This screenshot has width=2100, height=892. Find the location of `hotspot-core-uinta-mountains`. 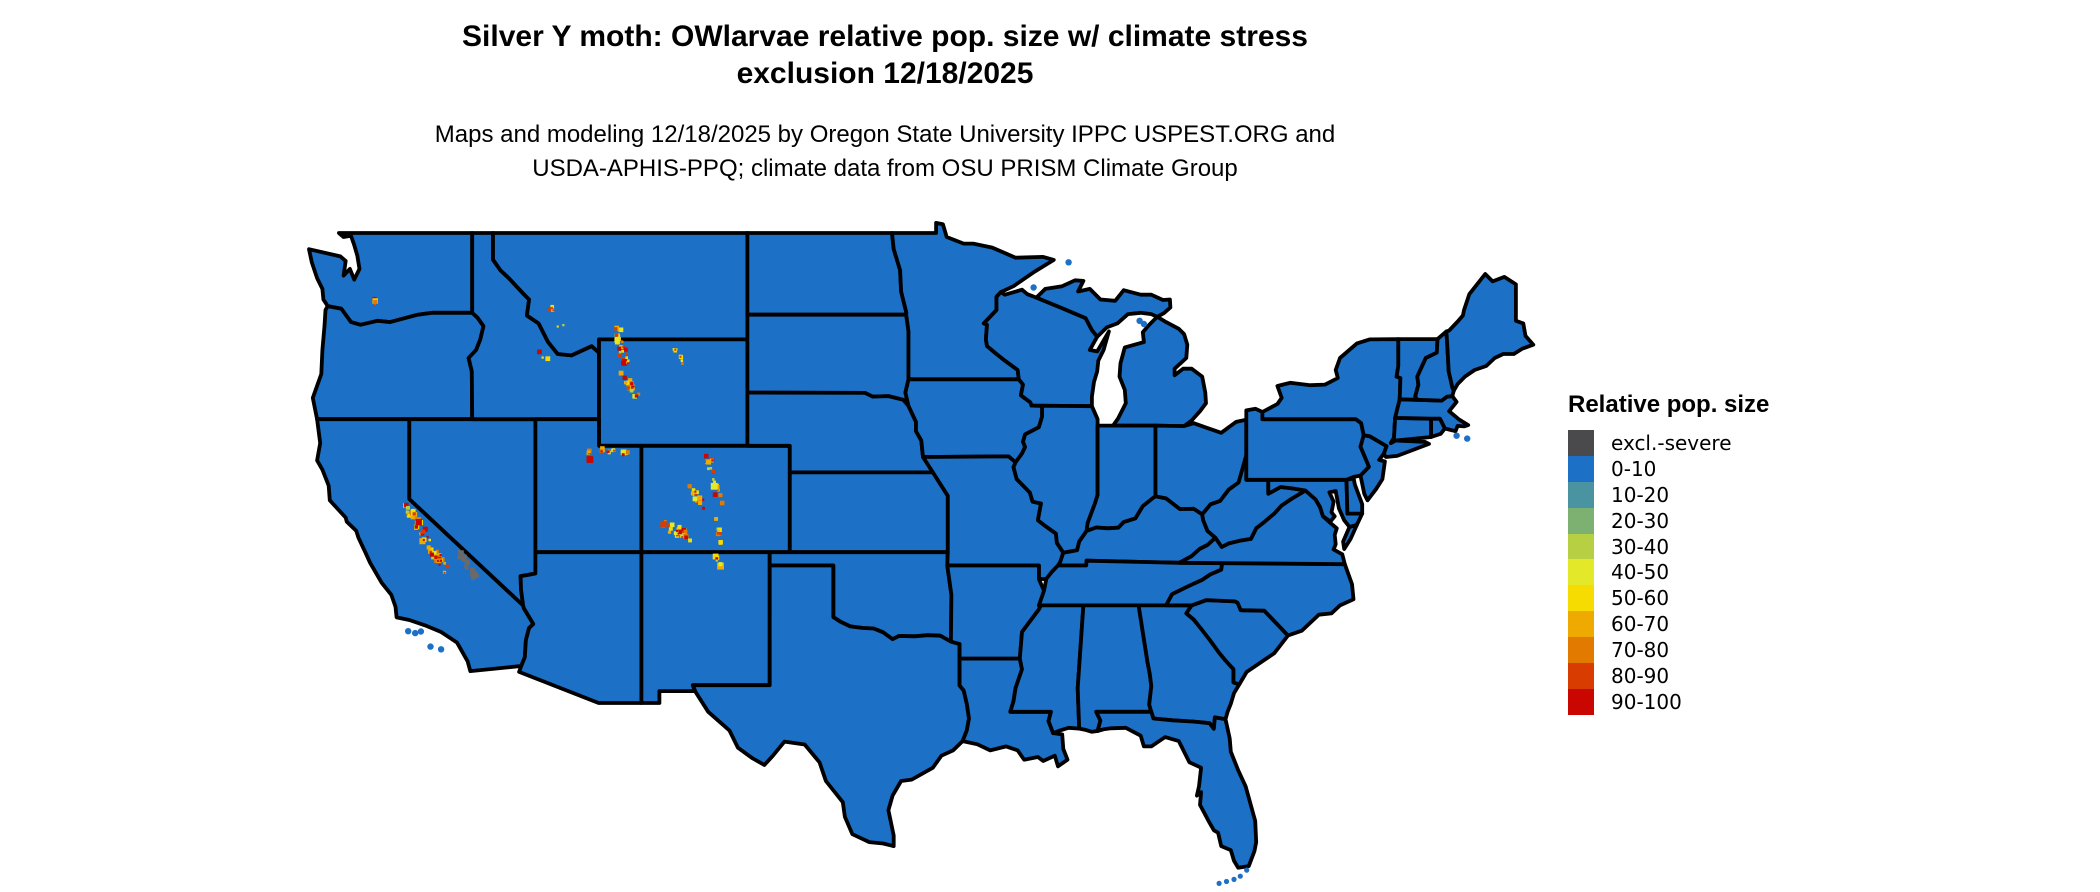

hotspot-core-uinta-mountains is located at coordinates (613, 450).